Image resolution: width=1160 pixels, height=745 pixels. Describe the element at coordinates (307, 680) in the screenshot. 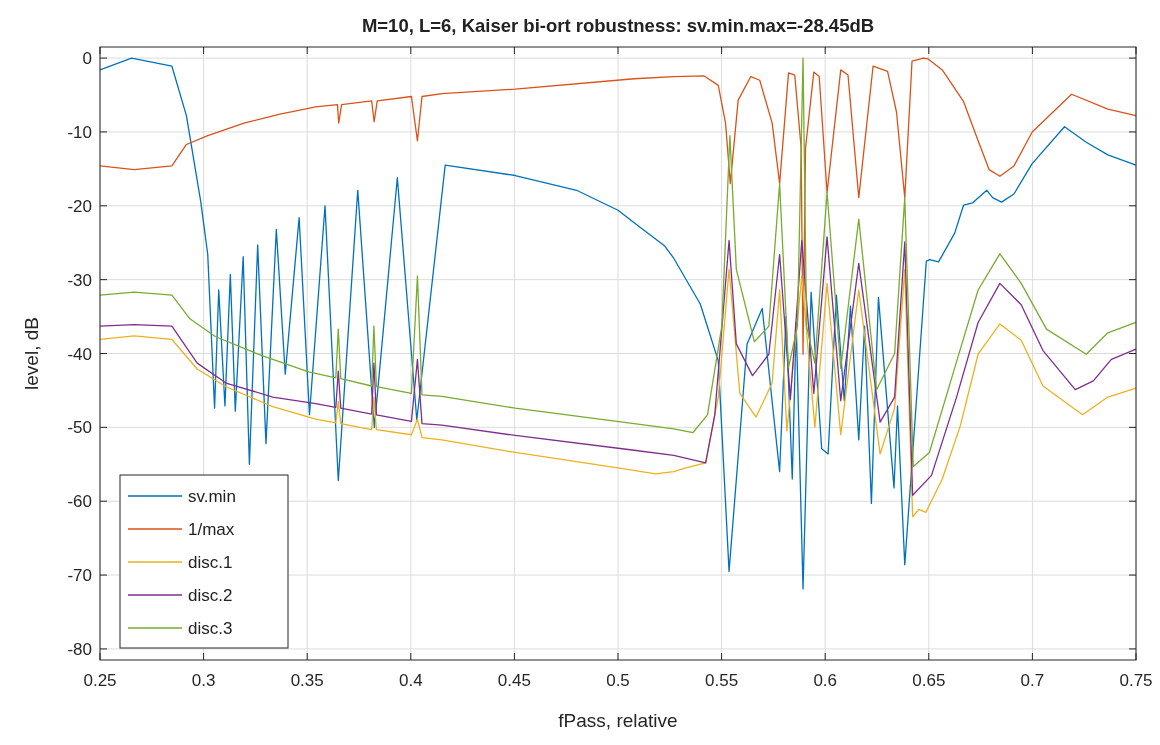

I see `x-tick-label: 0.35` at that location.